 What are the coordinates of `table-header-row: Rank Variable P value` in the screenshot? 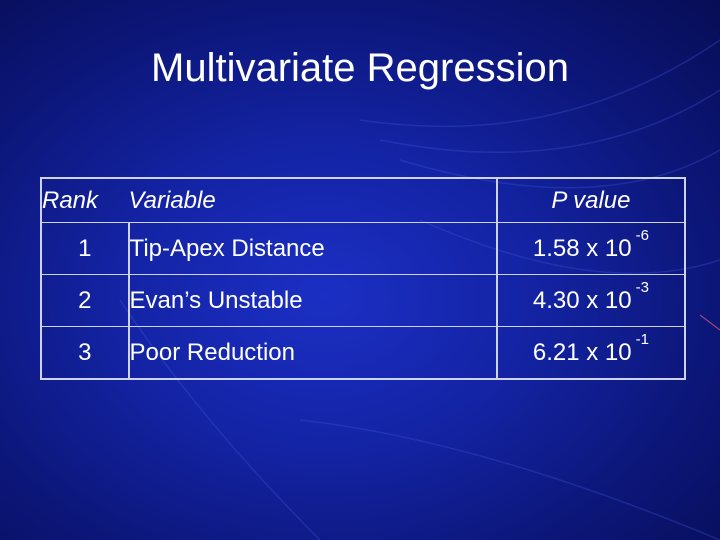 It's located at (363, 200).